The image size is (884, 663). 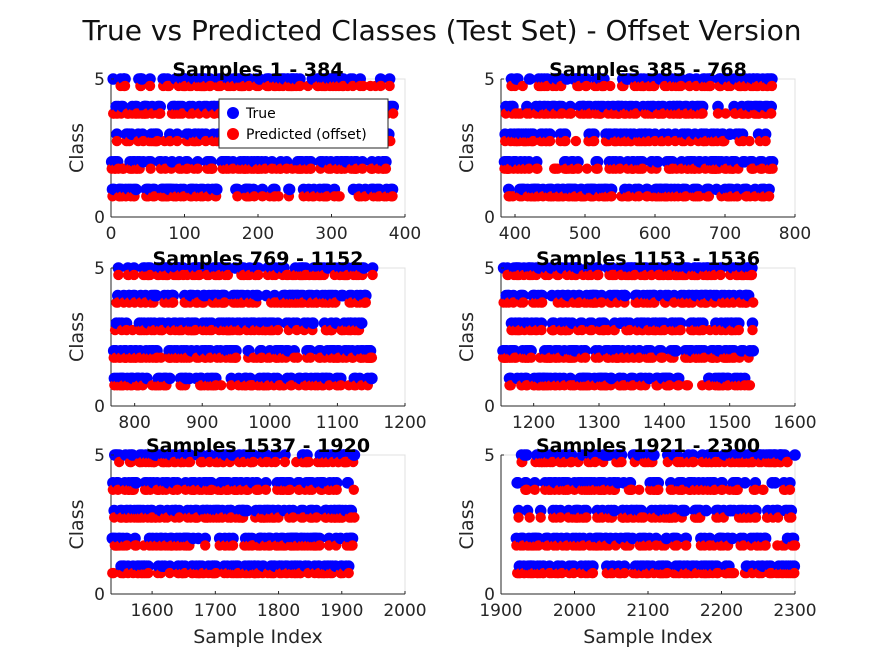 What do you see at coordinates (303, 123) in the screenshot?
I see `legend-box` at bounding box center [303, 123].